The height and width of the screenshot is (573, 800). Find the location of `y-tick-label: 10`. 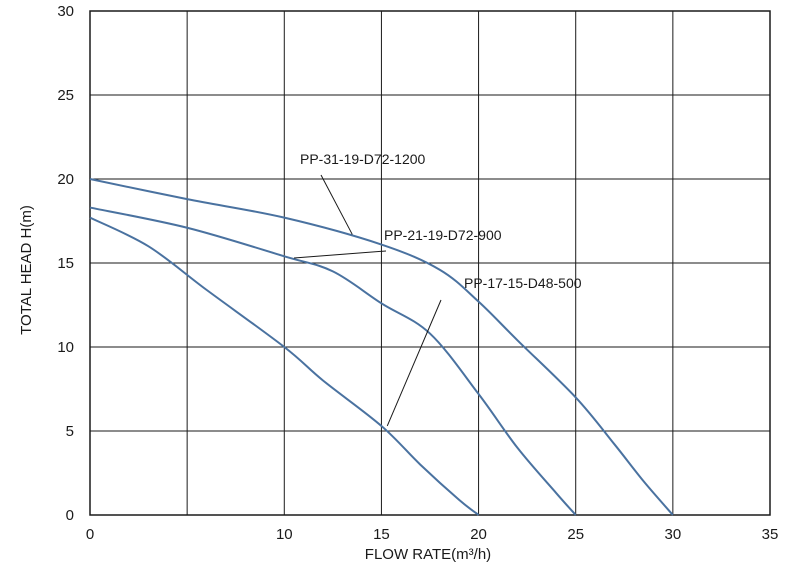

y-tick-label: 10 is located at coordinates (65, 347).